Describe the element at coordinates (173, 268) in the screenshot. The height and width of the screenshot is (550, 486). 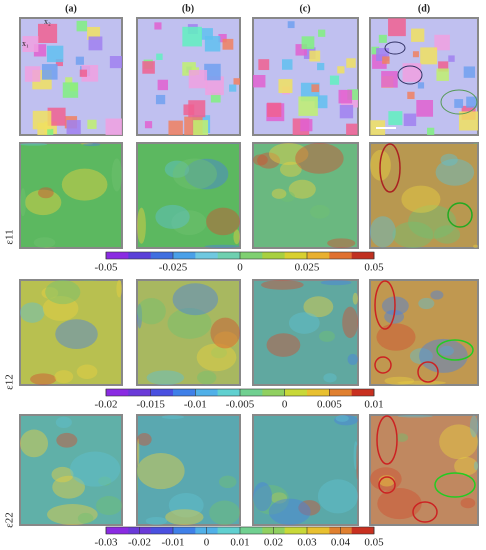
I see `colorbar-tick-label: -0.025` at that location.